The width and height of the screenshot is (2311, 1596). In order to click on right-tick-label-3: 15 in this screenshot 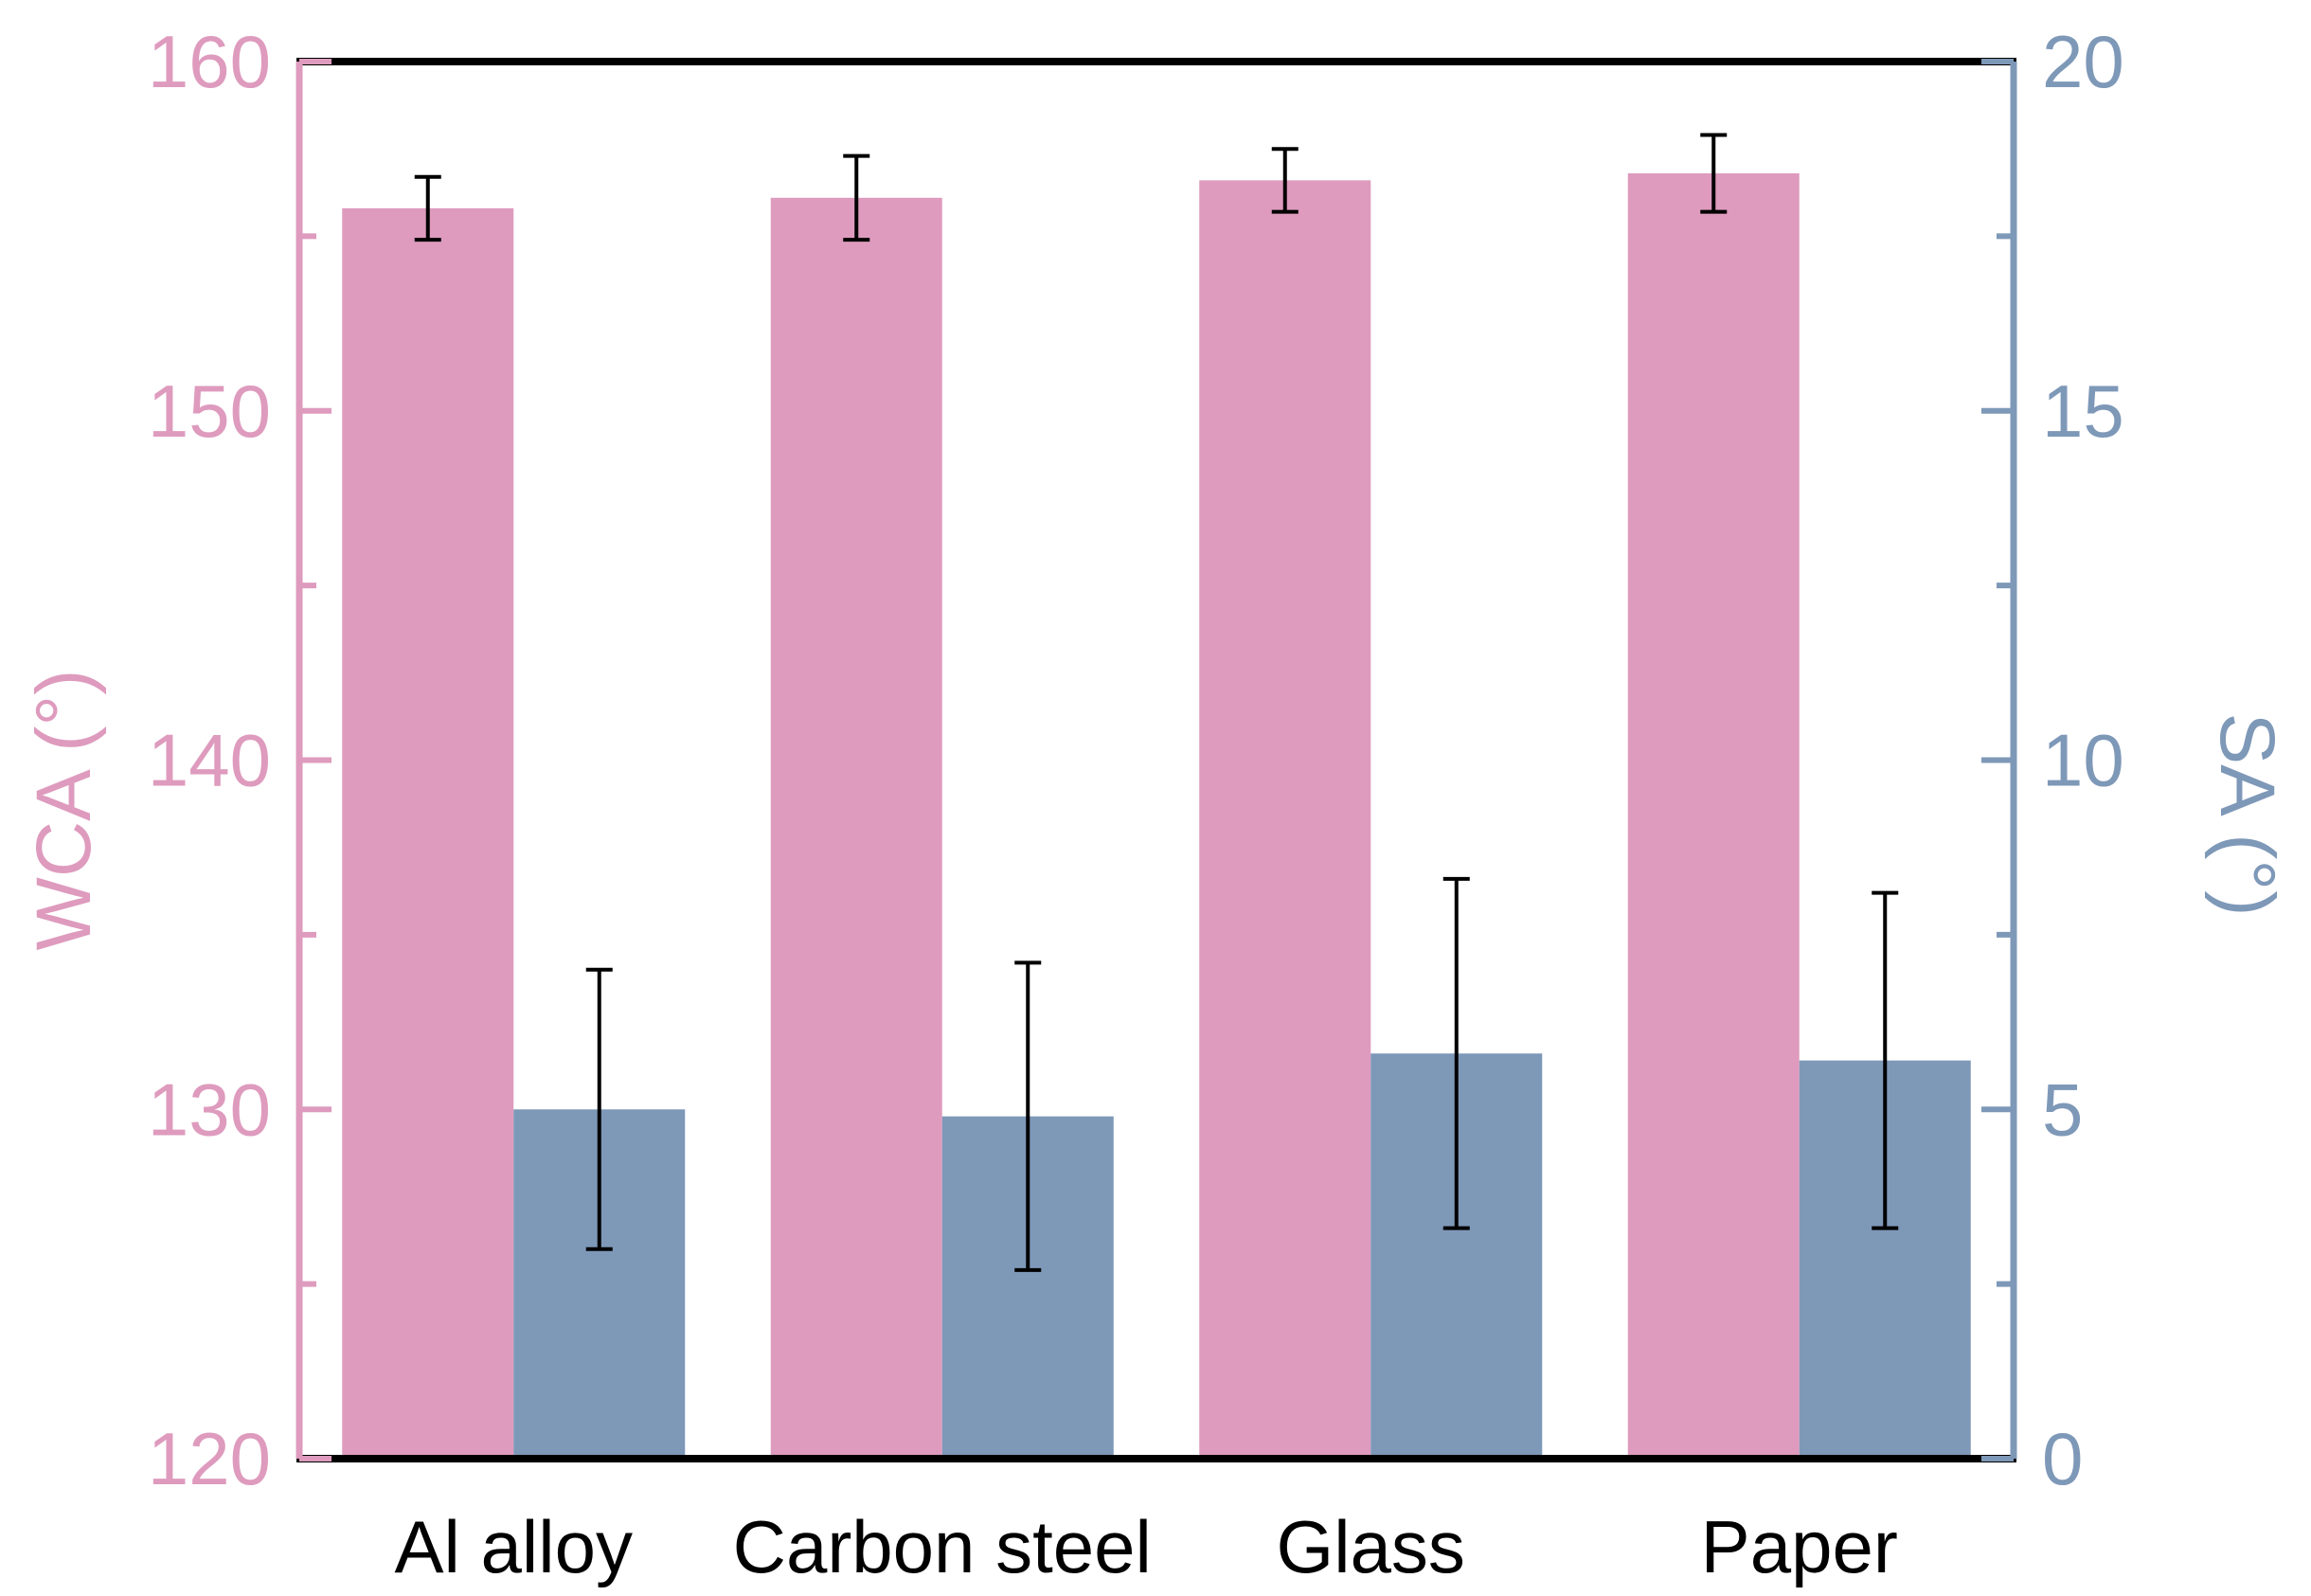, I will do `click(2083, 411)`.